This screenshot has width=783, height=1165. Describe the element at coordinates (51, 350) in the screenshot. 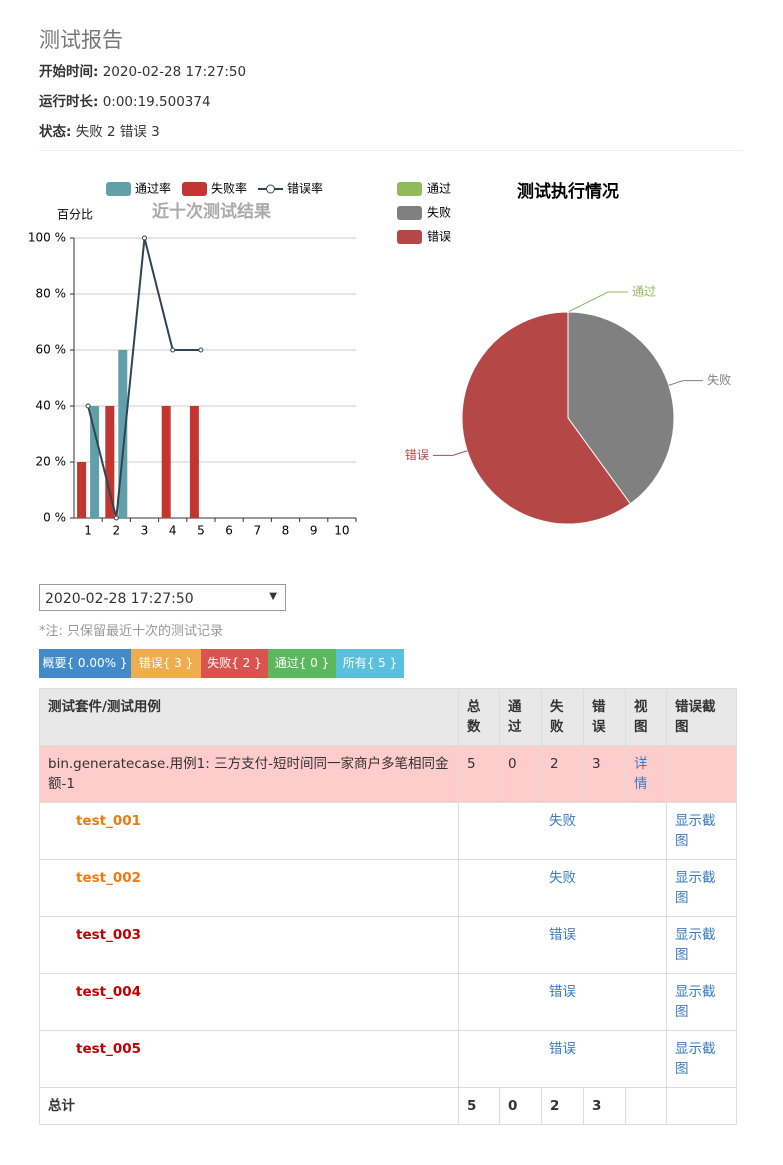

I see `y-tick-label: 60 %` at that location.